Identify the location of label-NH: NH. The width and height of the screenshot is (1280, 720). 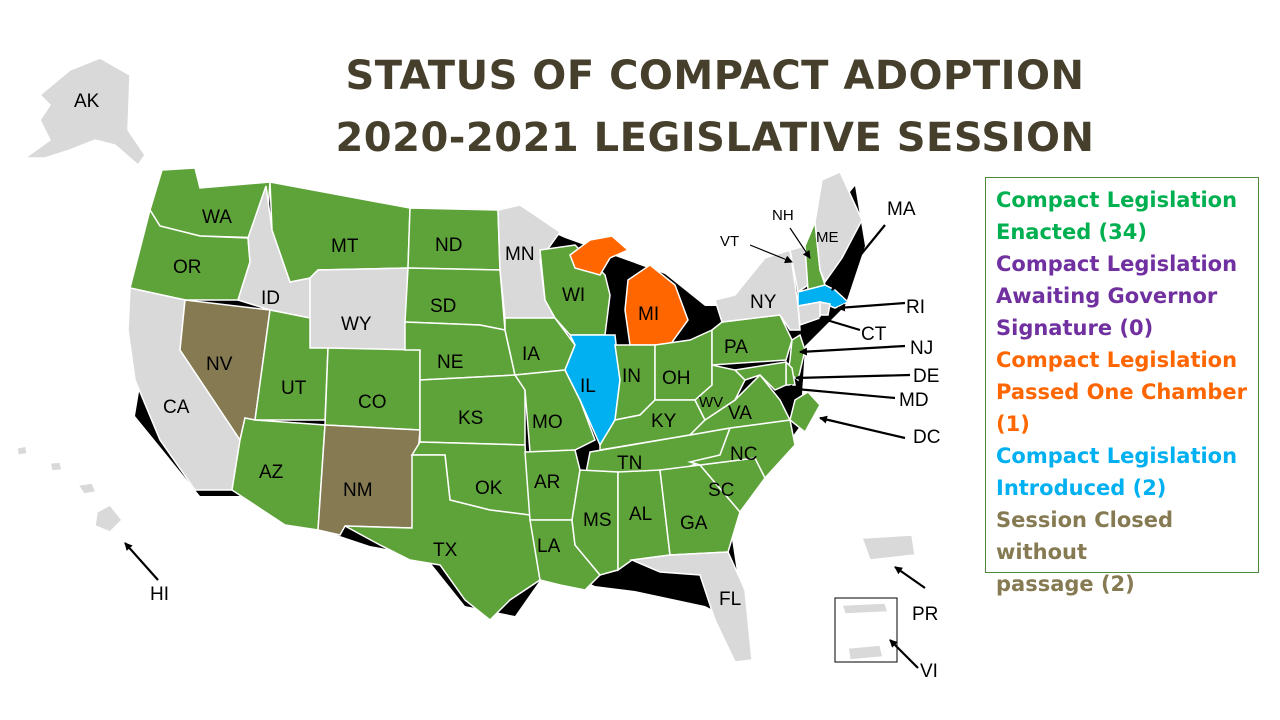
(783, 215).